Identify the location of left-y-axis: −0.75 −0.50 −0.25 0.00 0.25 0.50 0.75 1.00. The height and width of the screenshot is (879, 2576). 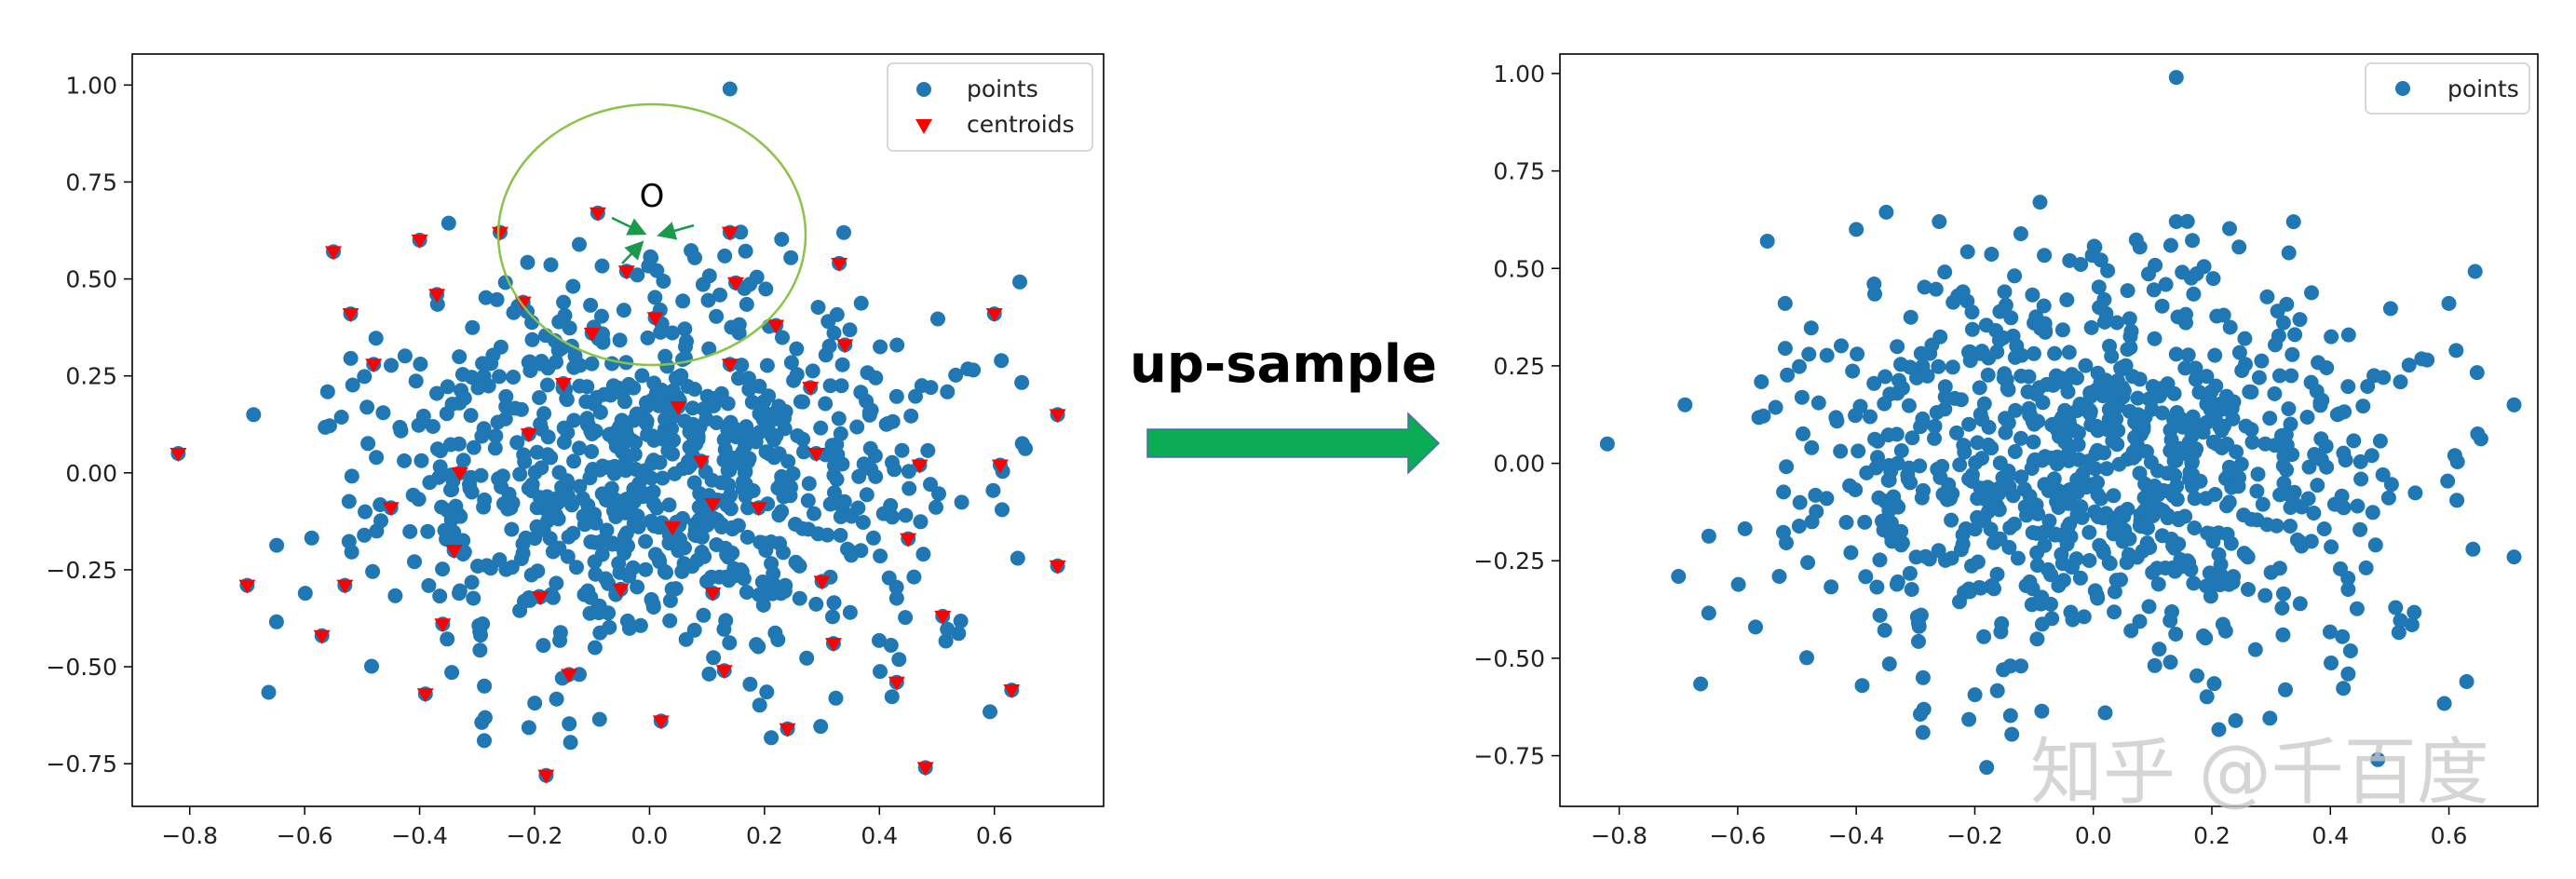
(89, 425).